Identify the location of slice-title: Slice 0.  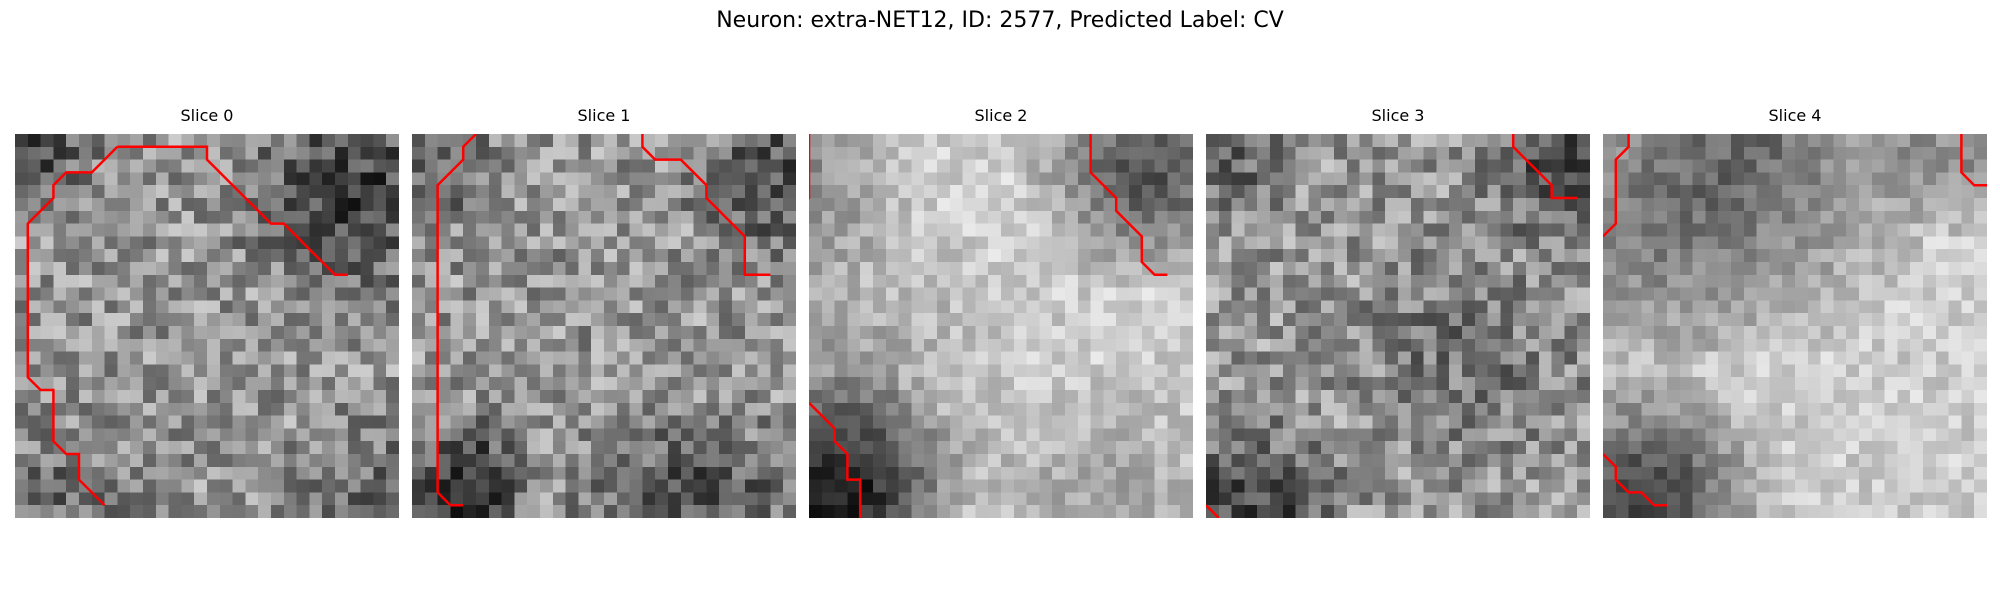
(207, 115).